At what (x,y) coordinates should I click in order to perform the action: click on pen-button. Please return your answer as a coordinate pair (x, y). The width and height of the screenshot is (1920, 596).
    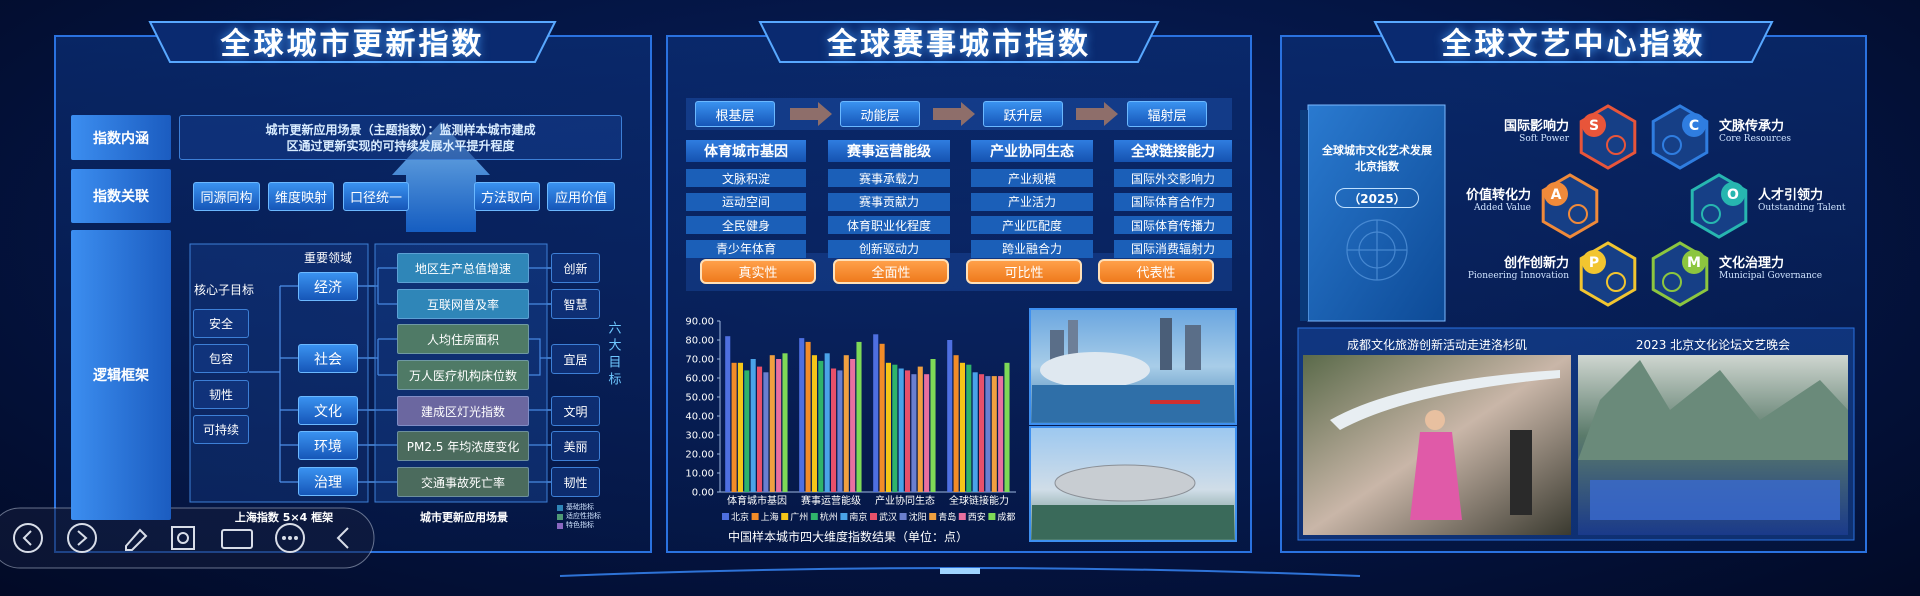
    Looking at the image, I should click on (136, 539).